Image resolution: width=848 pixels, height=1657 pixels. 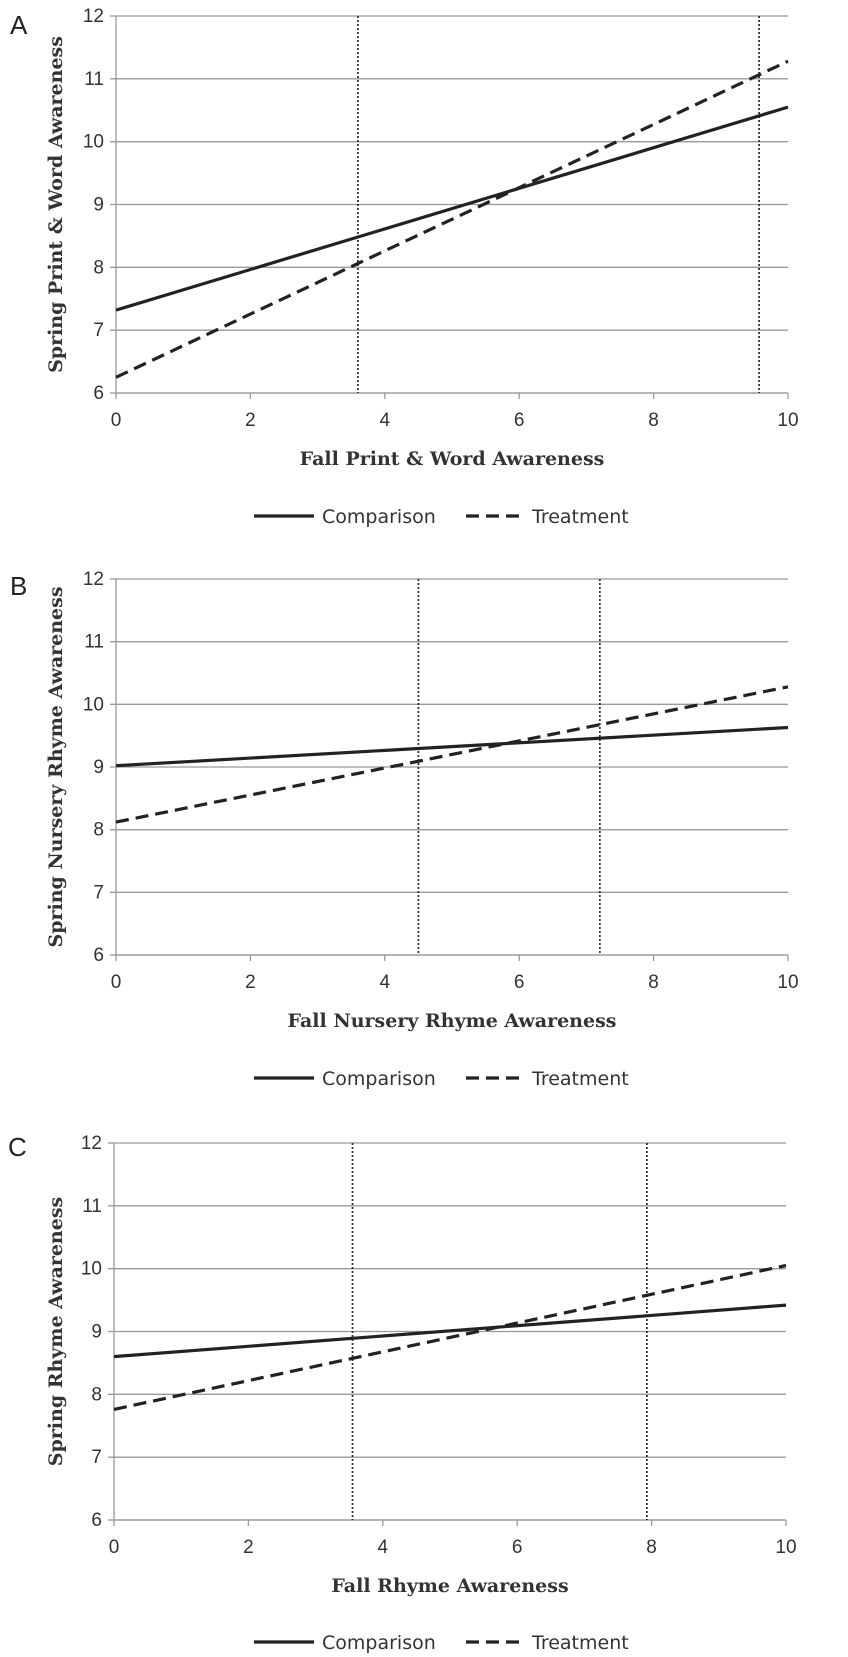 I want to click on x-axis-title: Fall Nursery Rhyme Awareness, so click(x=452, y=1021).